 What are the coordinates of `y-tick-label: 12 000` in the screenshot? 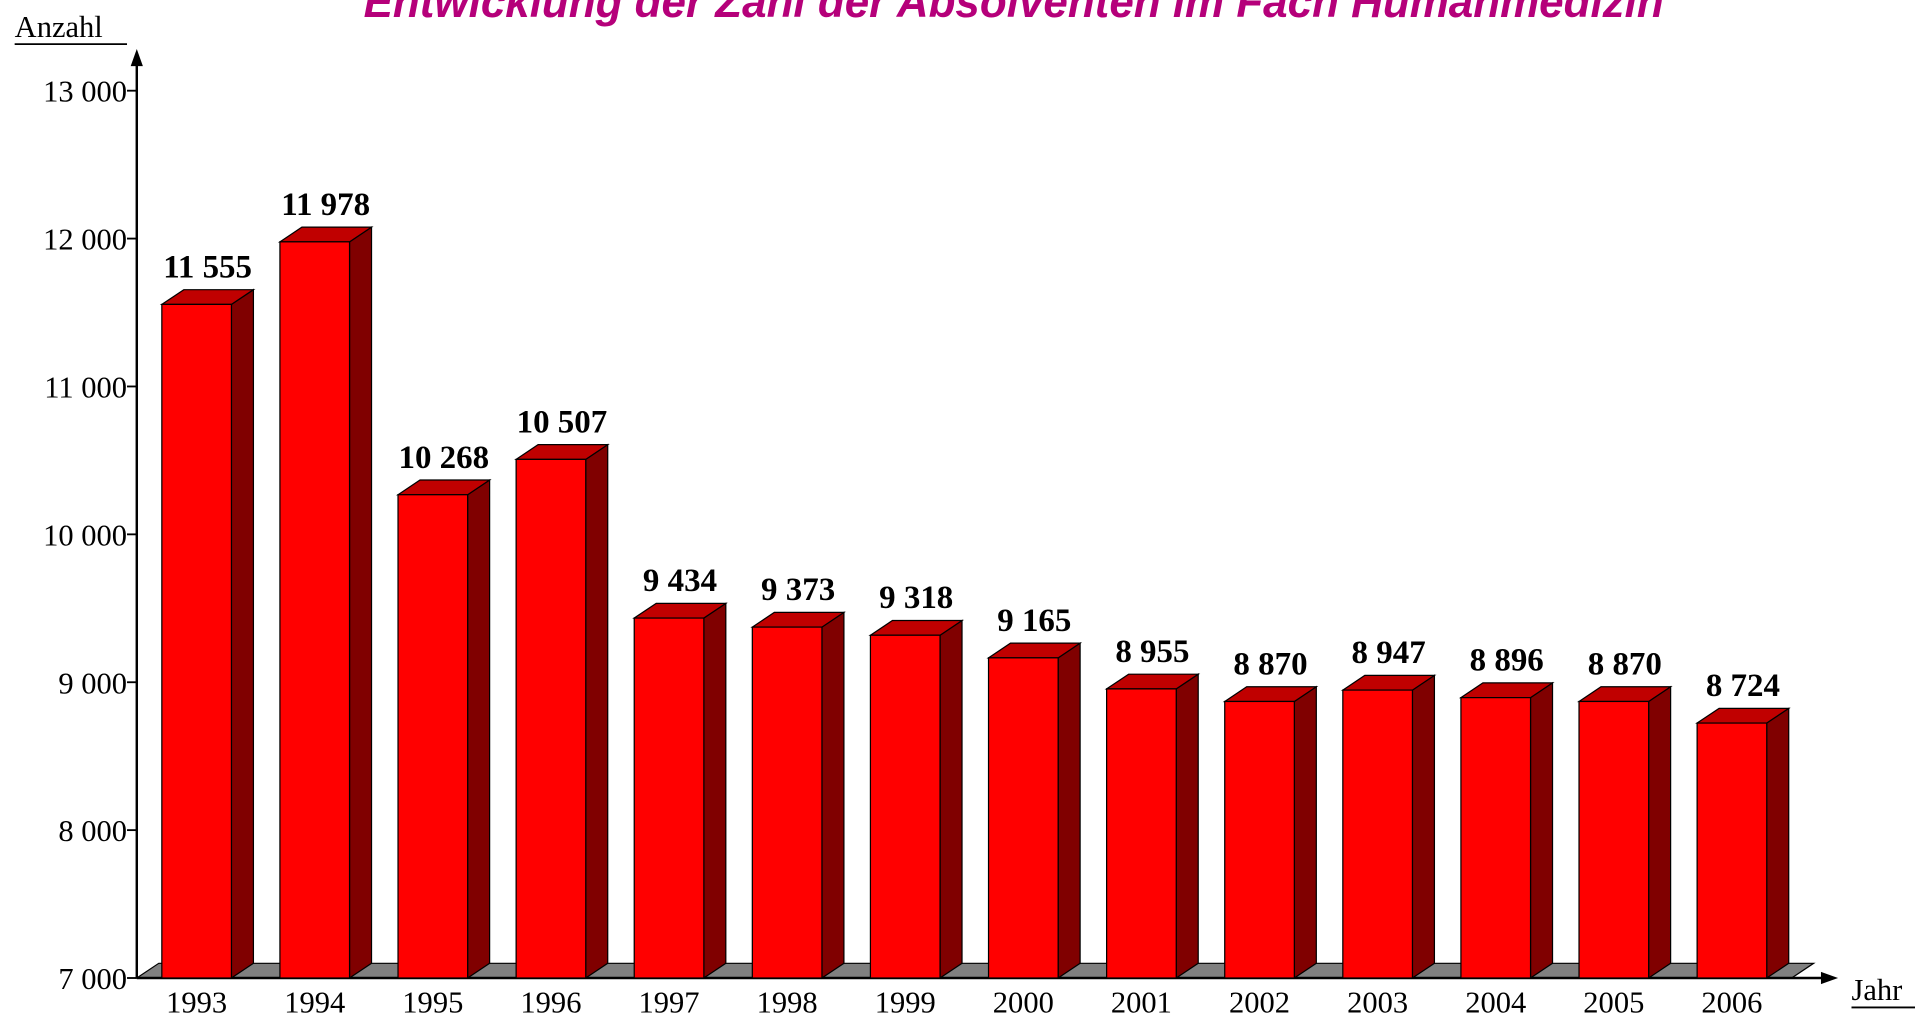 It's located at (85, 240).